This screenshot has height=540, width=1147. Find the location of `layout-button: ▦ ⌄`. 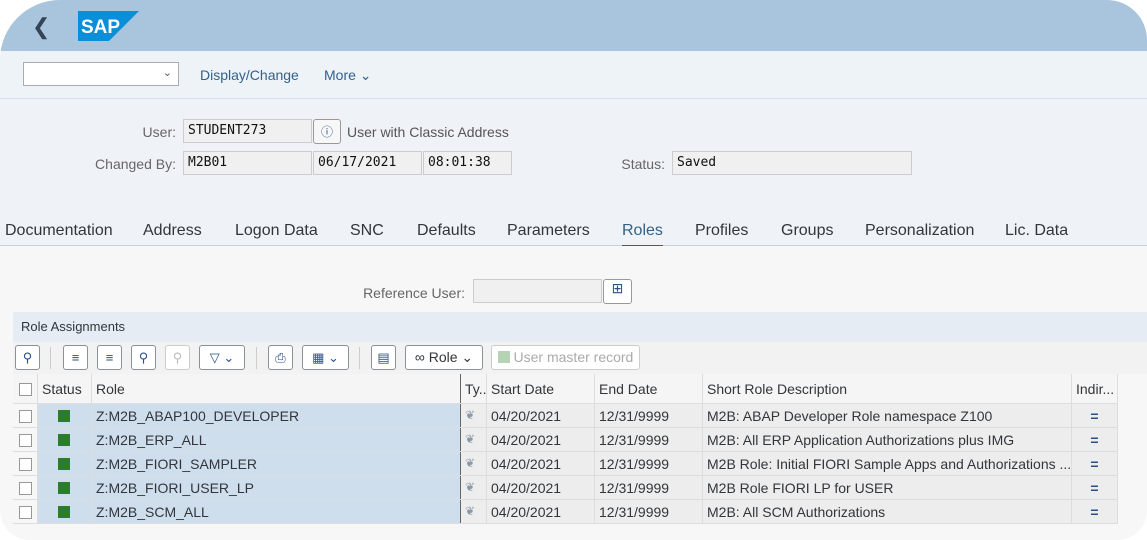

layout-button: ▦ ⌄ is located at coordinates (325, 357).